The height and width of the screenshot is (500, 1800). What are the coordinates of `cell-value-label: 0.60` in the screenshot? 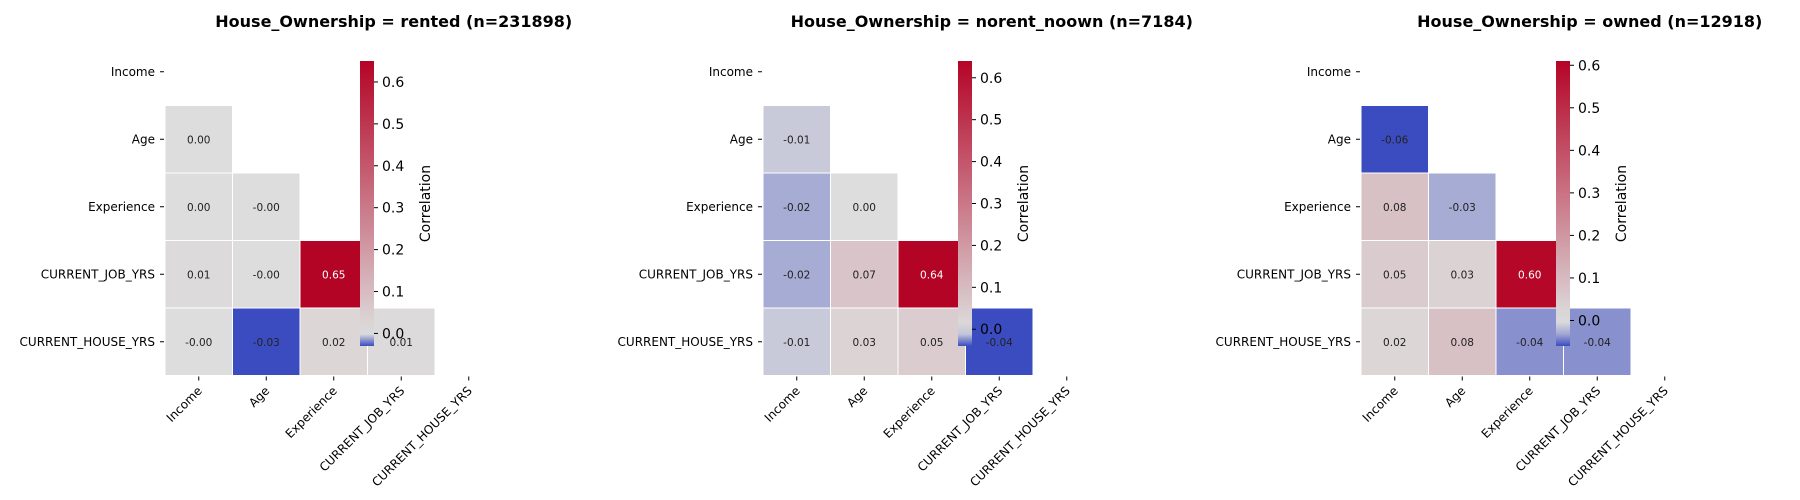 It's located at (1529, 275).